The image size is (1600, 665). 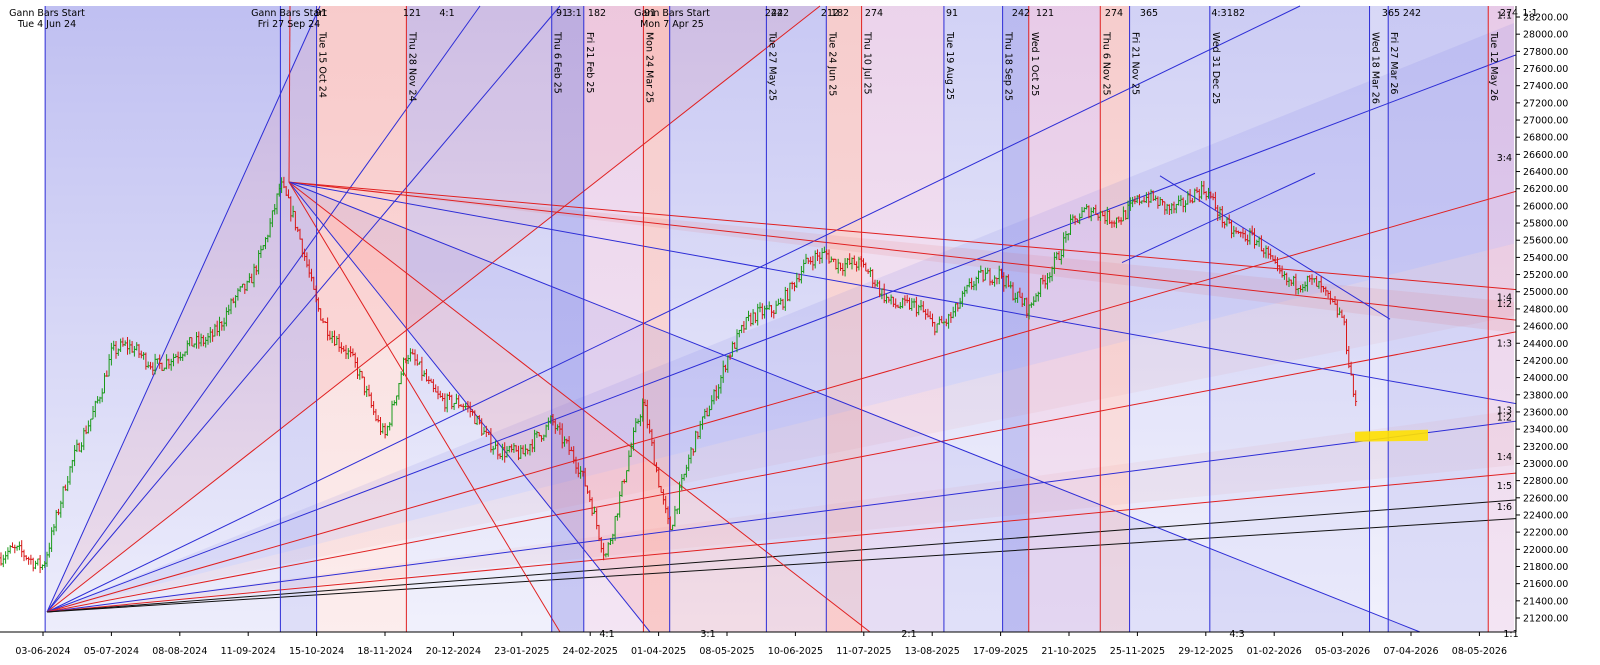 What do you see at coordinates (573, 13) in the screenshot?
I see `bar-count-label: 3:1` at bounding box center [573, 13].